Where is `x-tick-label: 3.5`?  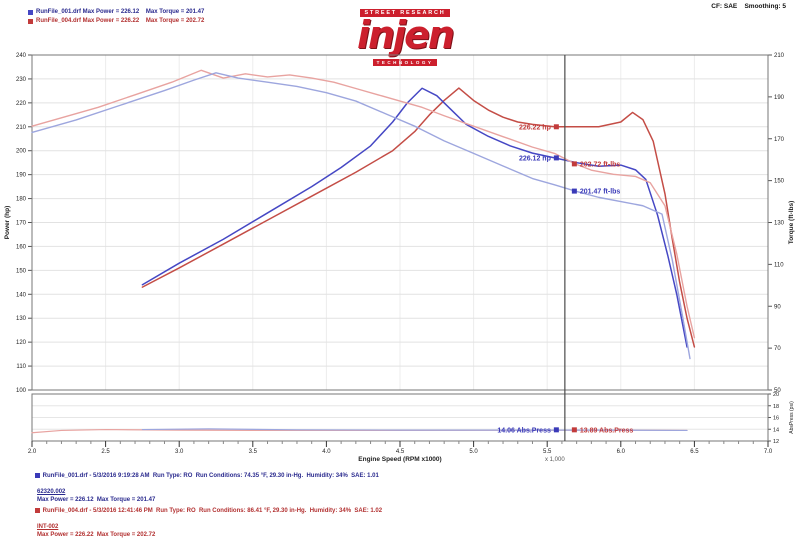 x-tick-label: 3.5 is located at coordinates (253, 452).